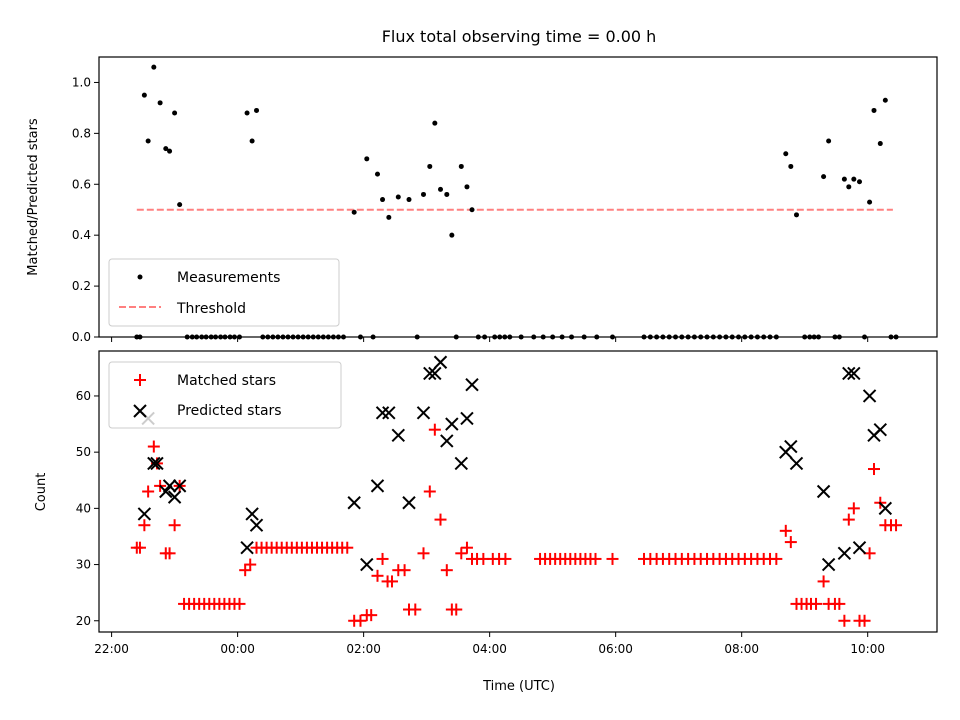 Image resolution: width=960 pixels, height=720 pixels. Describe the element at coordinates (81, 133) in the screenshot. I see `ratio-ytick-label: 0.8` at that location.